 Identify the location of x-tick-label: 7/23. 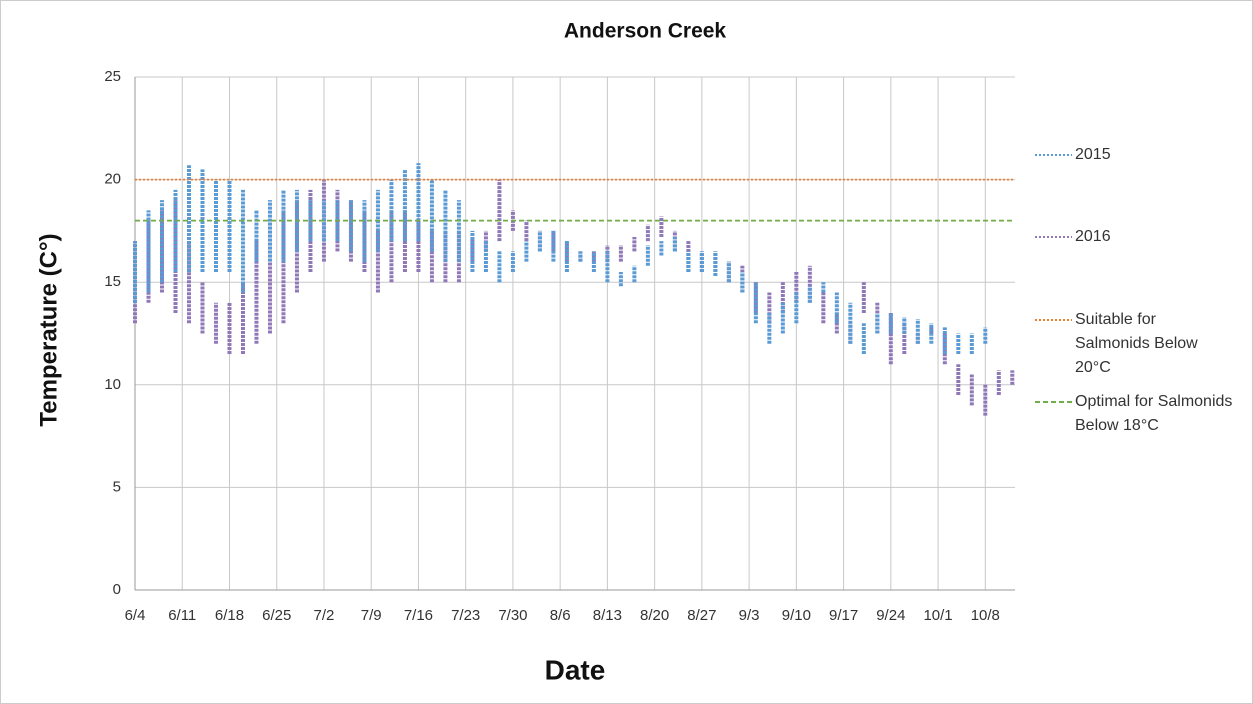
(465, 615).